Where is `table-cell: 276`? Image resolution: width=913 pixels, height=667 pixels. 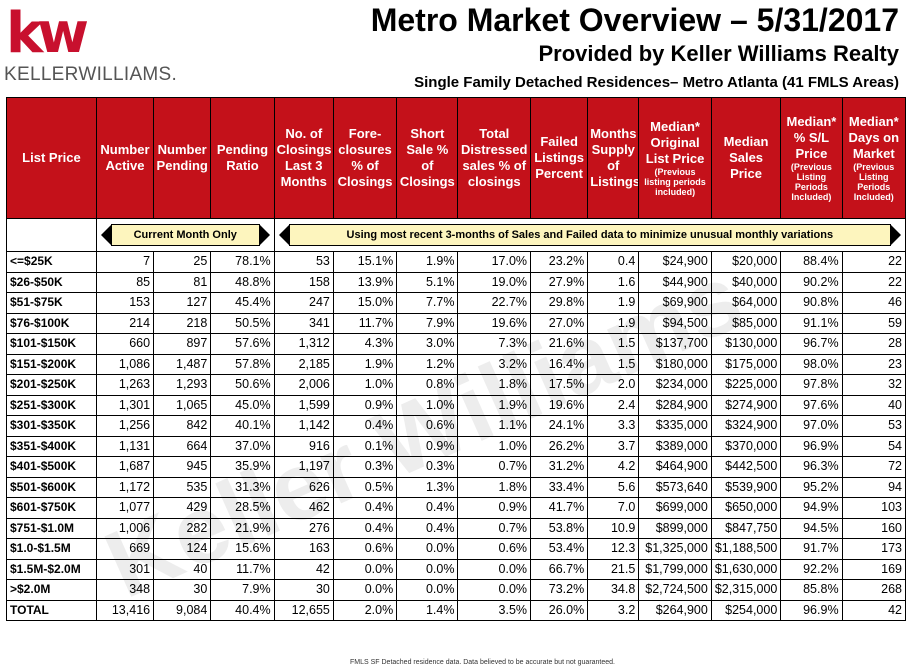
table-cell: 276 is located at coordinates (303, 528).